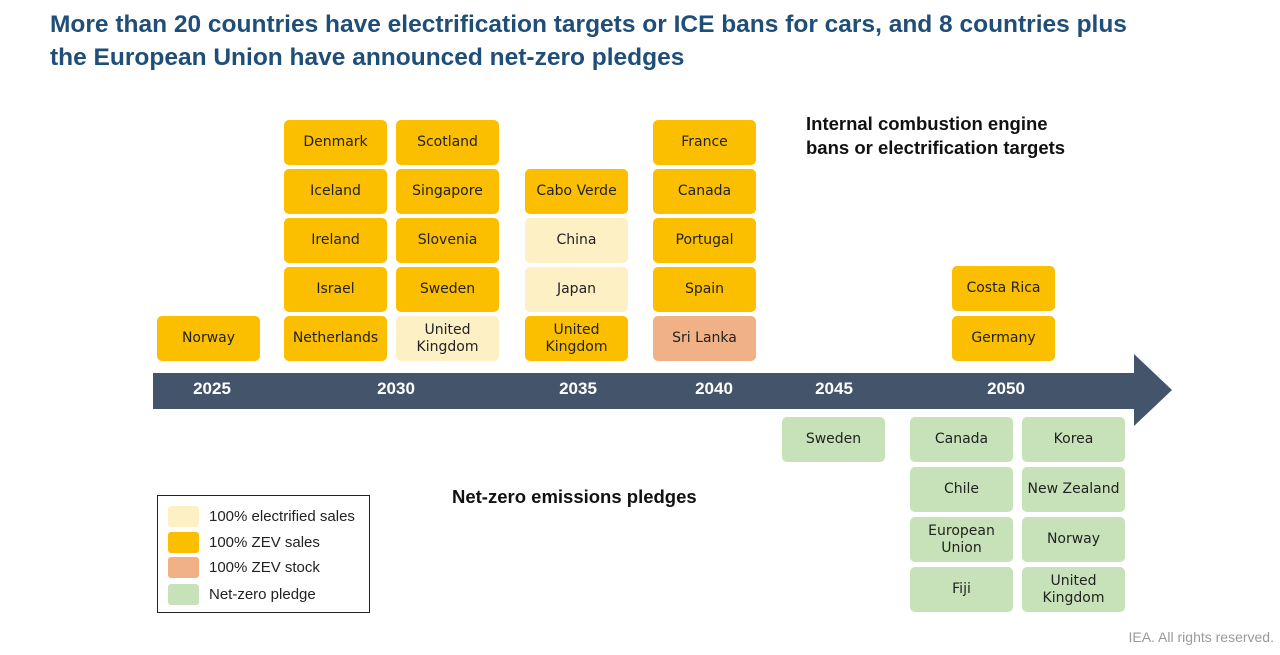 The width and height of the screenshot is (1280, 655). I want to click on ice-target-box: Spain, so click(704, 289).